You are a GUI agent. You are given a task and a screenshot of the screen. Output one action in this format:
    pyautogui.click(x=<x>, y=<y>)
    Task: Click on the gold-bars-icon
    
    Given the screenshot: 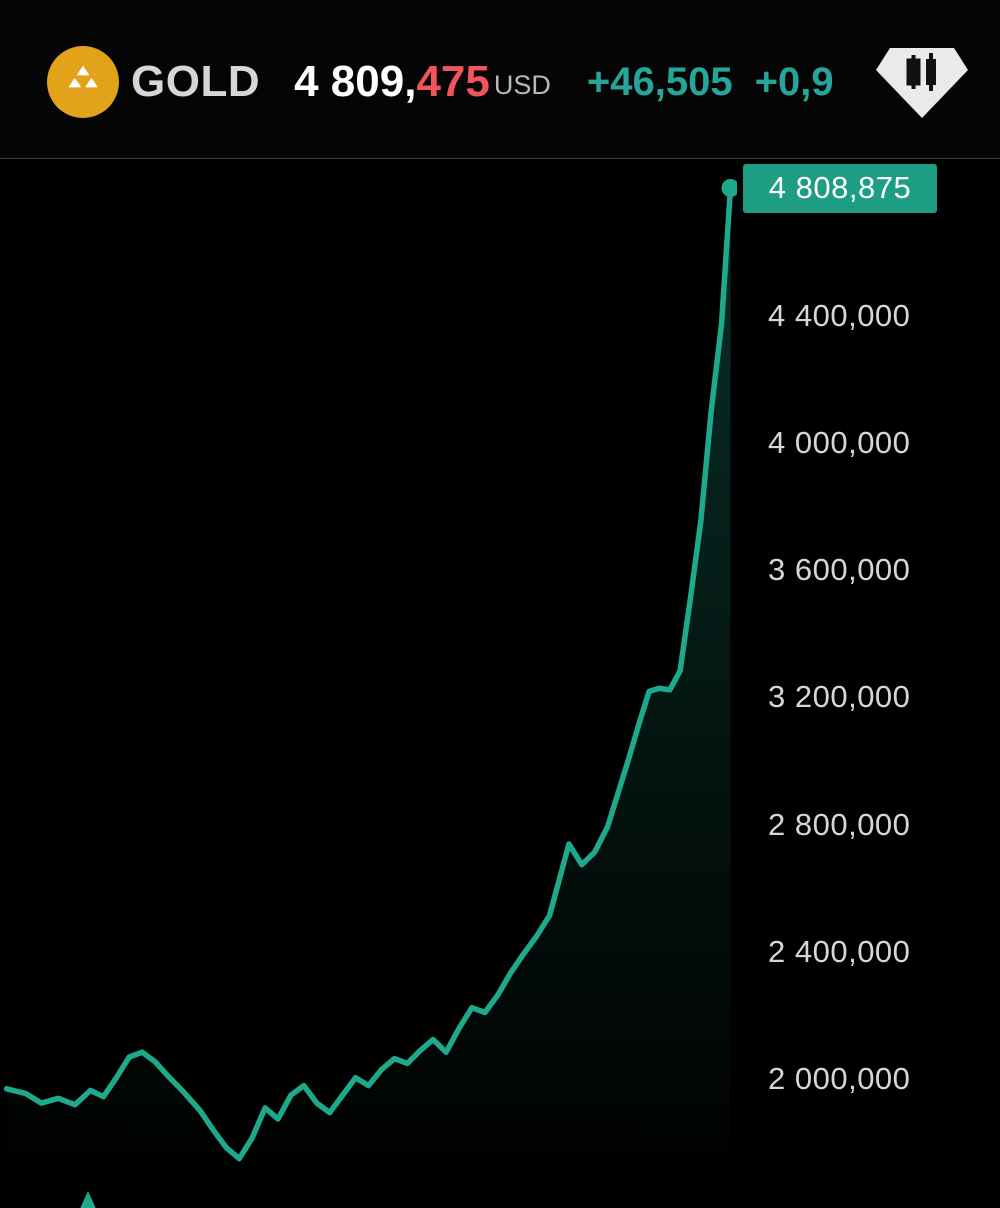 What is the action you would take?
    pyautogui.click(x=83, y=82)
    